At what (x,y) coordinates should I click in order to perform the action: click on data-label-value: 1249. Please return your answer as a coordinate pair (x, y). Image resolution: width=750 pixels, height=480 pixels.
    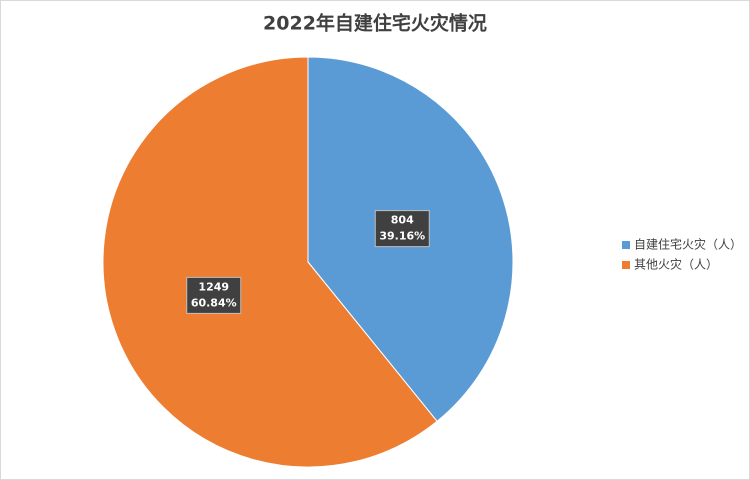
    Looking at the image, I should click on (213, 286).